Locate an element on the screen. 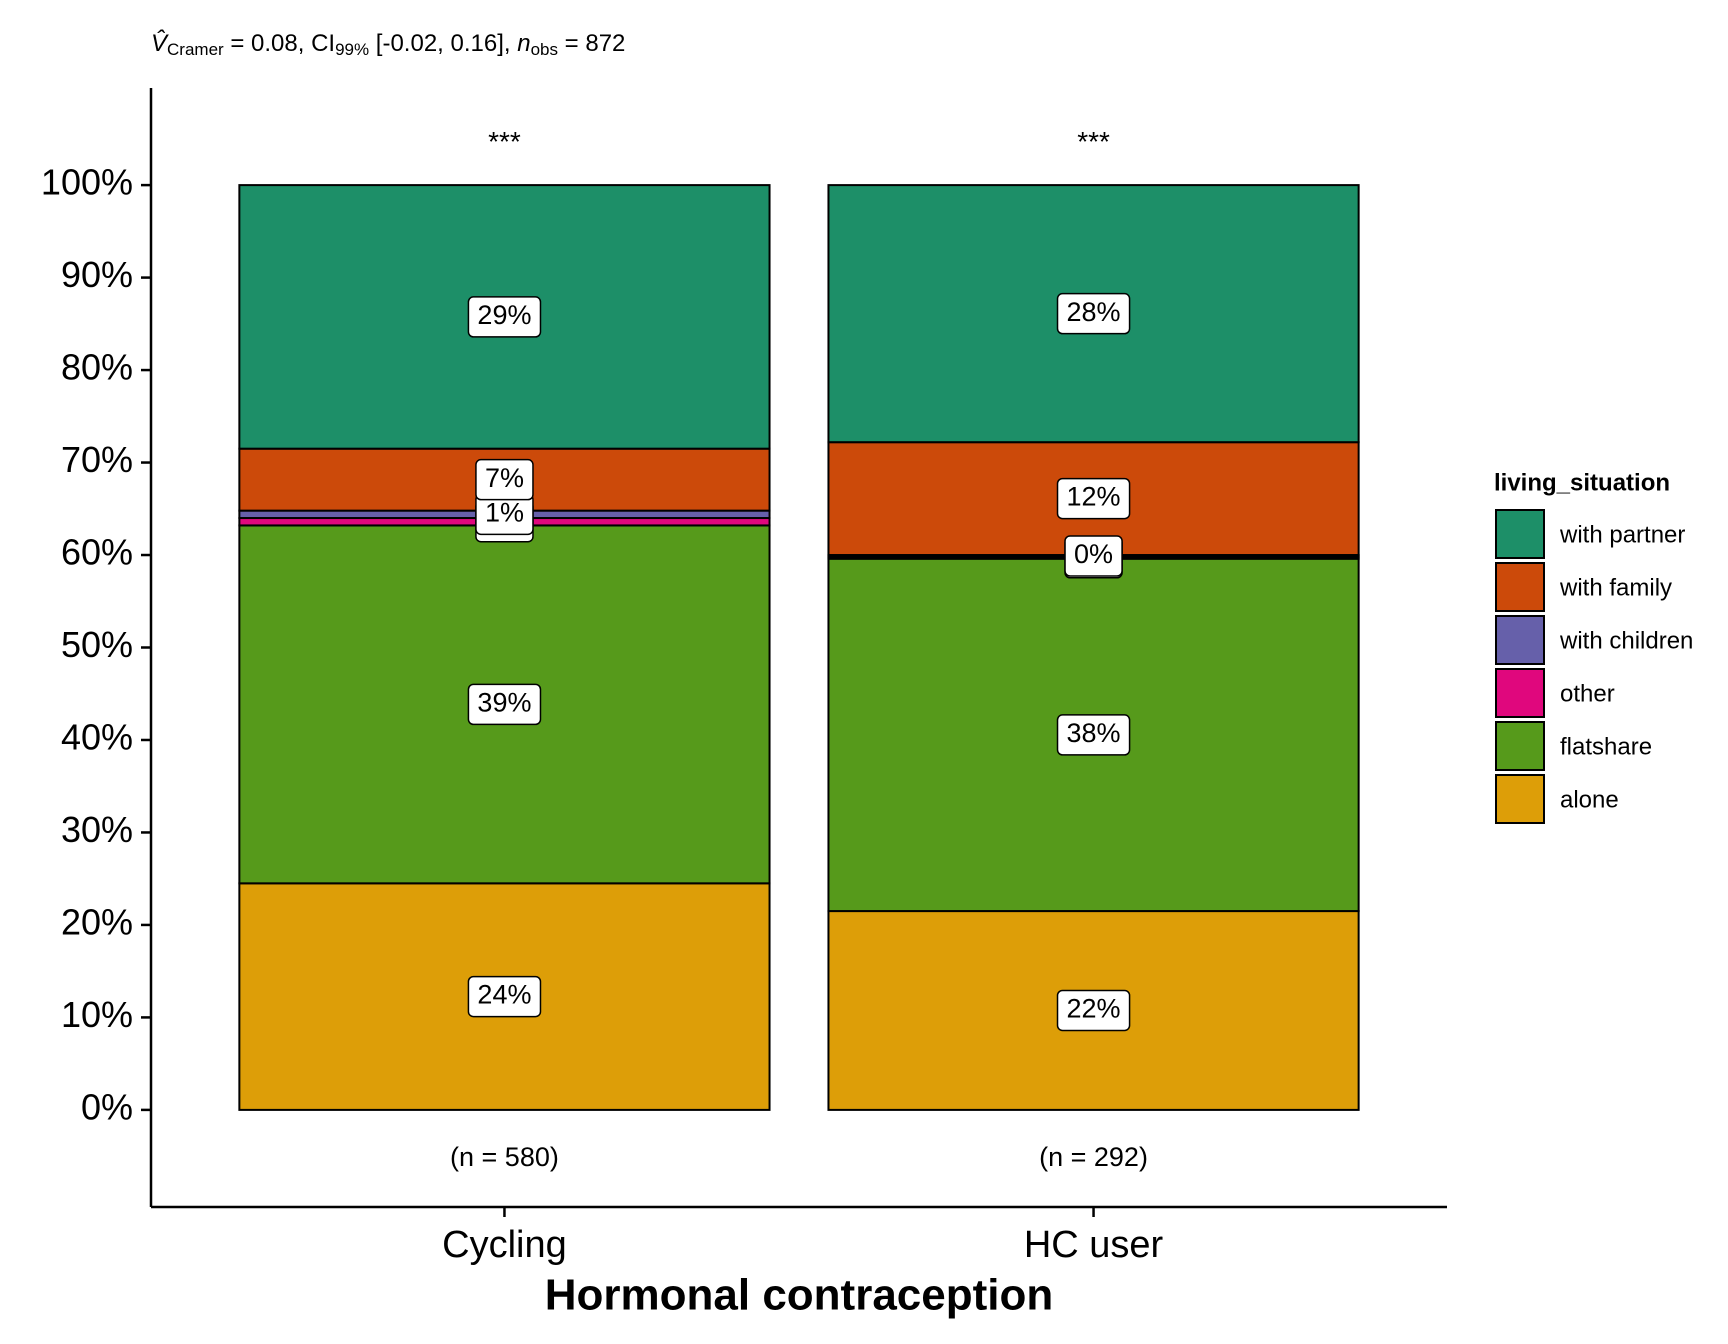  value-label-text: 22% is located at coordinates (1094, 1009).